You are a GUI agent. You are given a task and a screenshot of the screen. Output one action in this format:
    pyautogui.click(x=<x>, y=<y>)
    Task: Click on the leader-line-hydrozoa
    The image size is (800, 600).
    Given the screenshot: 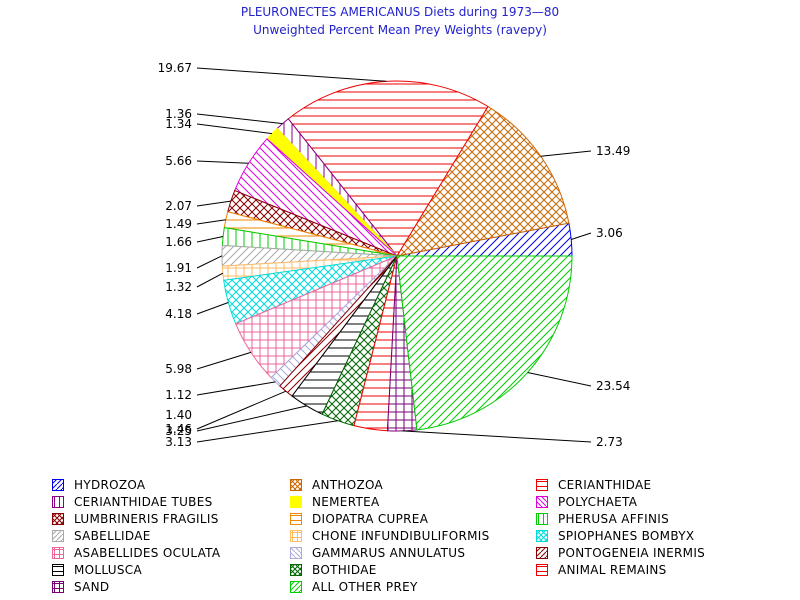 What is the action you would take?
    pyautogui.click(x=581, y=236)
    